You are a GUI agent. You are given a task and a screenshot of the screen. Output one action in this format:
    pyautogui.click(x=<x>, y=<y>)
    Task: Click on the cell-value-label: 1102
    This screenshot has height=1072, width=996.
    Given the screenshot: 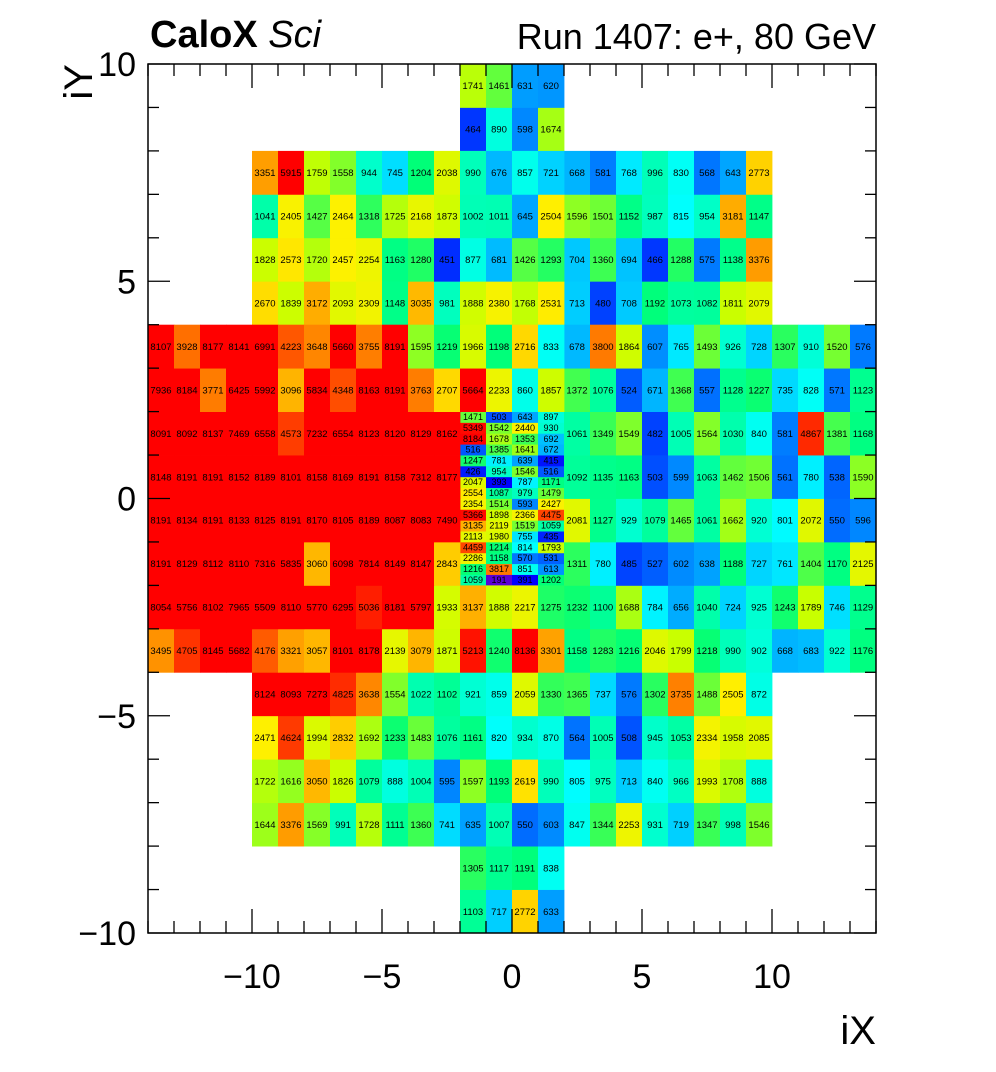 What is the action you would take?
    pyautogui.click(x=447, y=695)
    